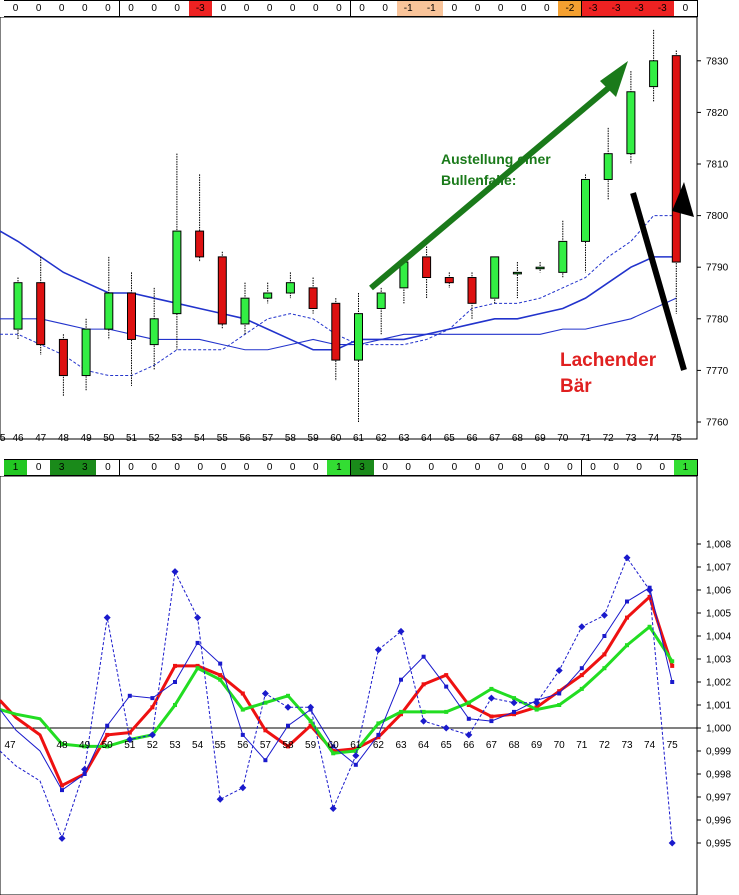 The width and height of the screenshot is (739, 895). I want to click on y-tick-label: 1,007, so click(718, 568).